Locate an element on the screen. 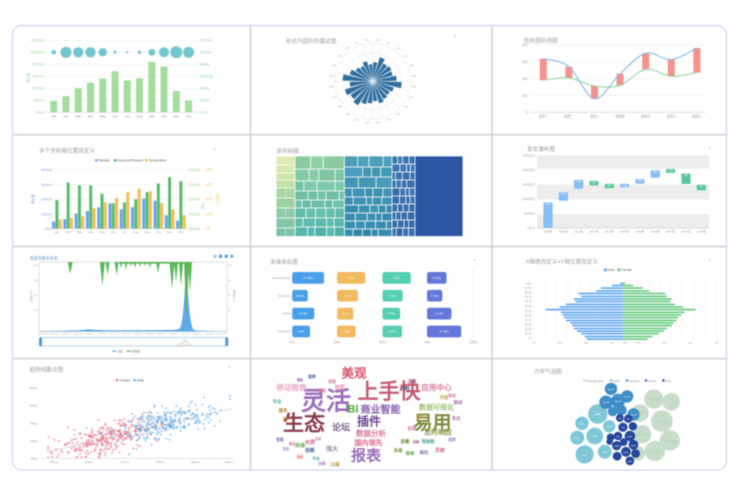 The image size is (745, 484). svg-text: 0% is located at coordinates (625, 343).